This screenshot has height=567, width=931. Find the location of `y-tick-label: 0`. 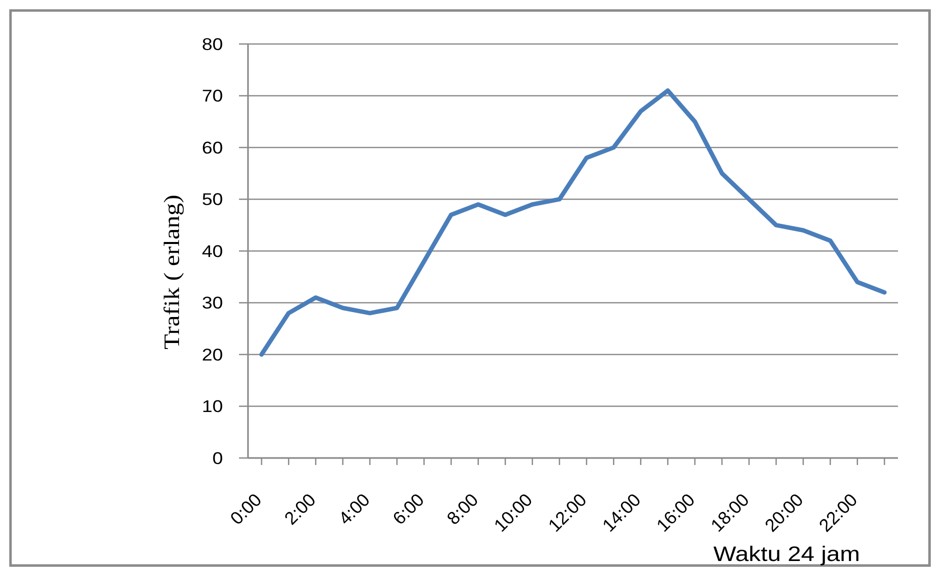

y-tick-label: 0 is located at coordinates (217, 458).